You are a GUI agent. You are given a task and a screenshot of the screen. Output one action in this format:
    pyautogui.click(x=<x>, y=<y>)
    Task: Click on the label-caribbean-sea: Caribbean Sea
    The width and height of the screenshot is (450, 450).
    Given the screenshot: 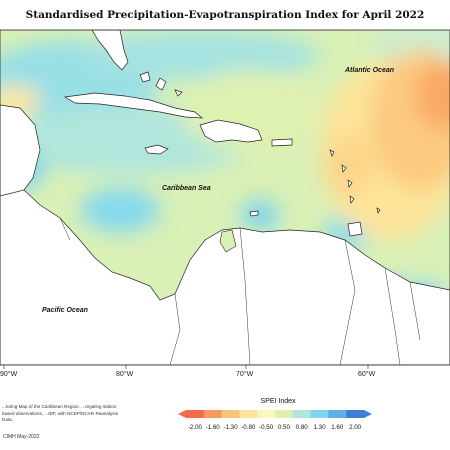 What is the action you would take?
    pyautogui.click(x=186, y=188)
    